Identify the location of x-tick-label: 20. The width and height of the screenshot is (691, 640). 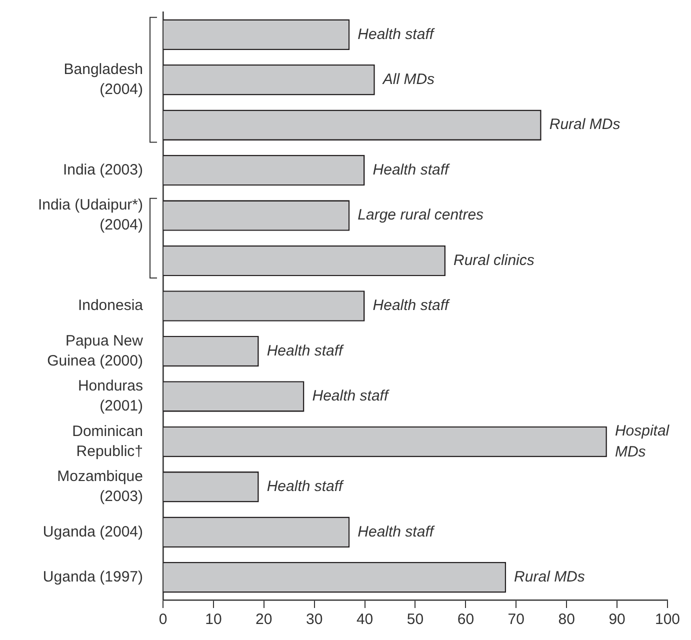
(264, 619).